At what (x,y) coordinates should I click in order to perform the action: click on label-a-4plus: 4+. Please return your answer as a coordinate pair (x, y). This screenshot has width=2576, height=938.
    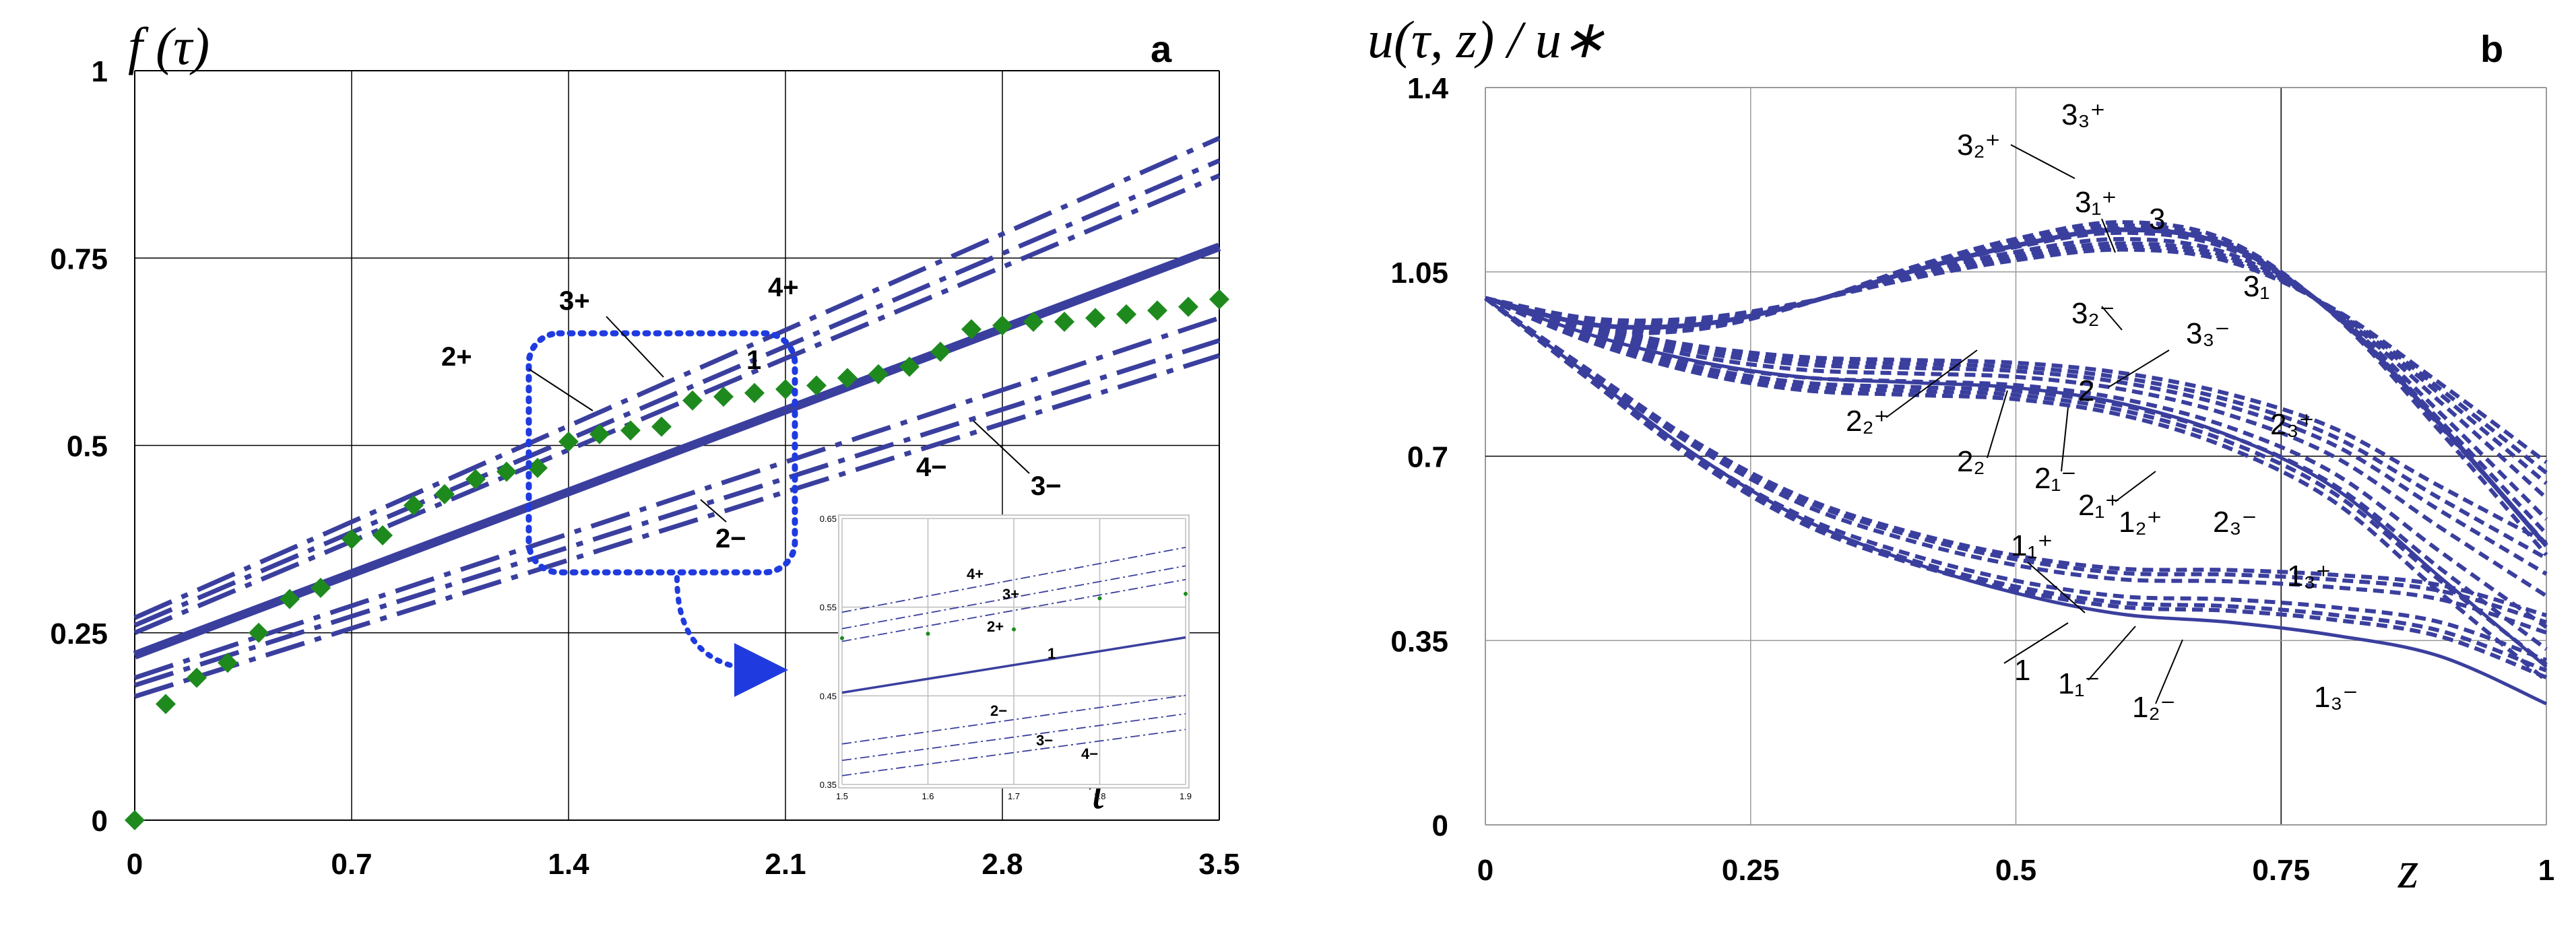
    Looking at the image, I should click on (783, 287).